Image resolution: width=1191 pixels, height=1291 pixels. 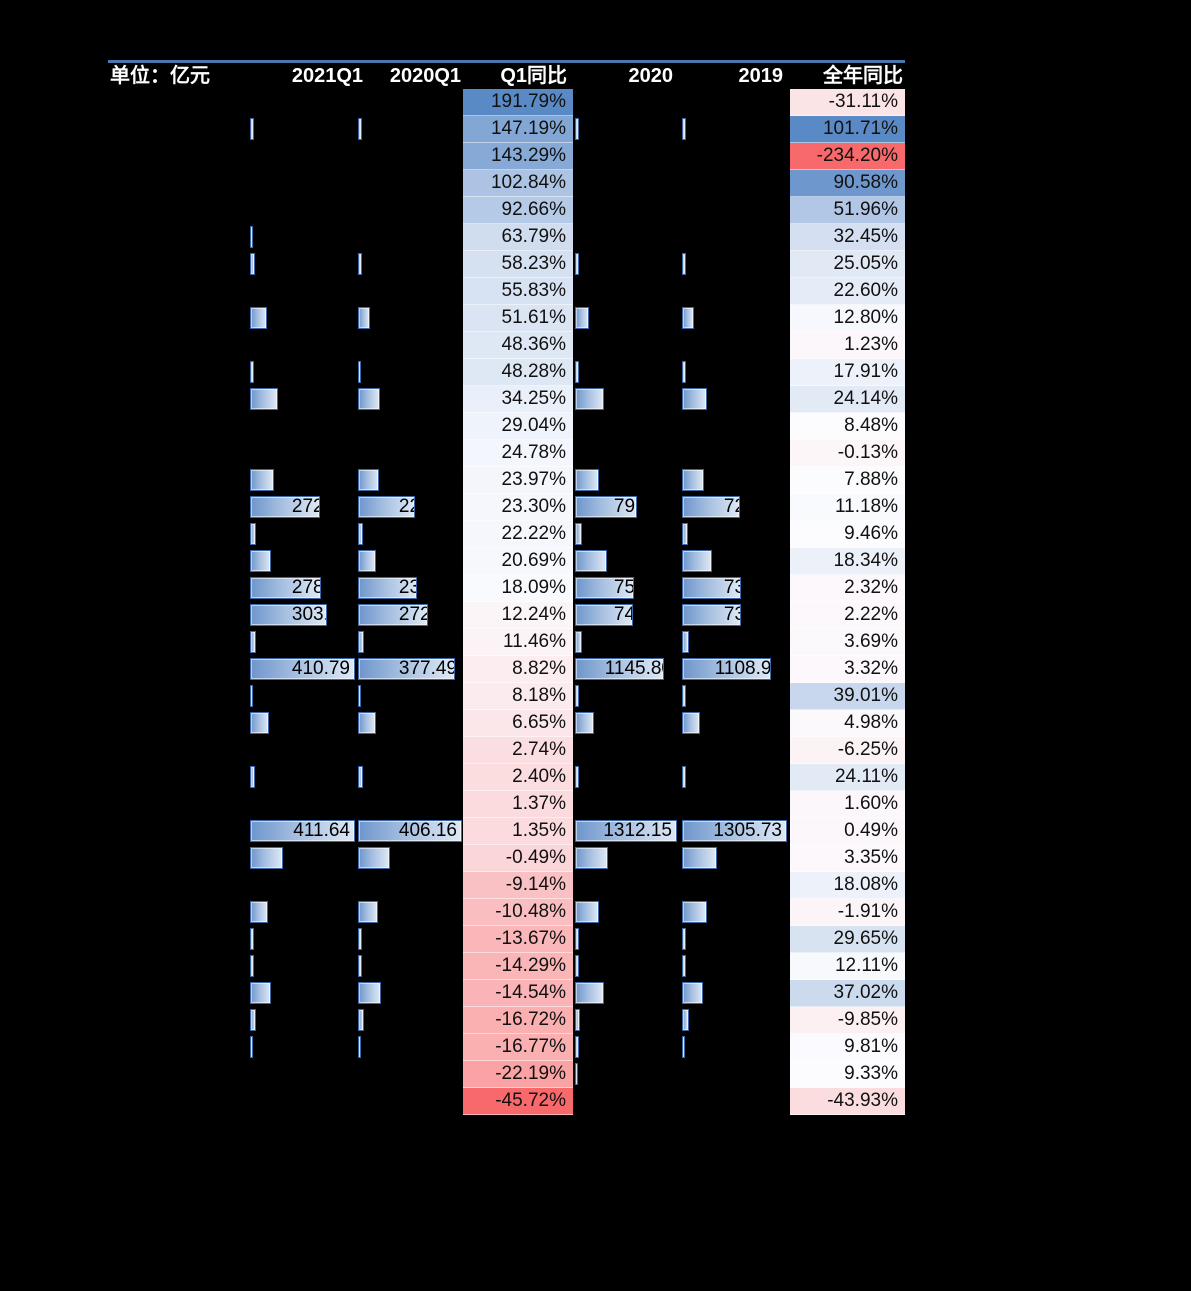 What do you see at coordinates (302, 480) in the screenshot?
I see `databar-2021q1-cell: 94.00` at bounding box center [302, 480].